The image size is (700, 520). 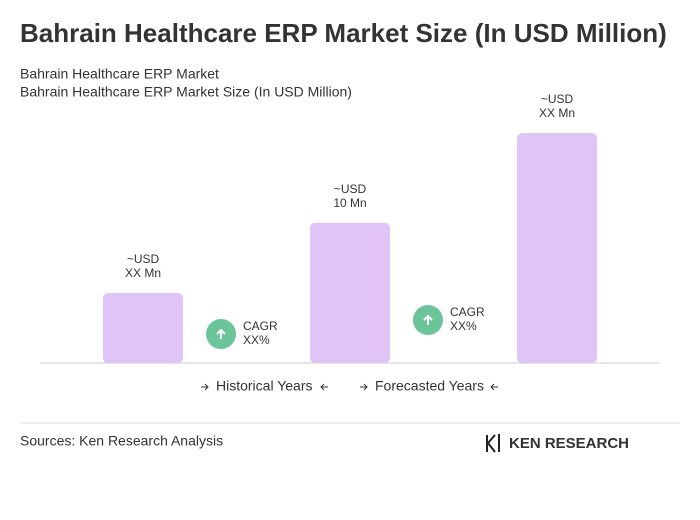 I want to click on source: Sources: Ken Research Analysis, so click(x=121, y=441).